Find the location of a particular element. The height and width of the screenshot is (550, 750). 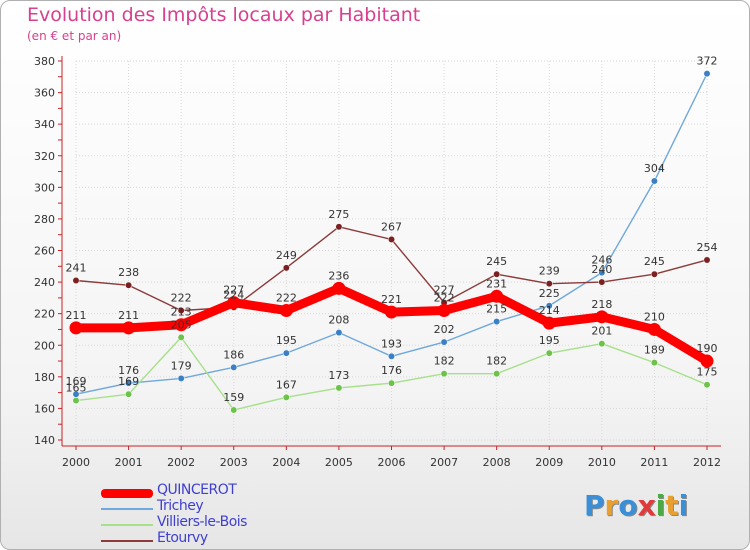

y-tick-label: 300 is located at coordinates (44, 187).